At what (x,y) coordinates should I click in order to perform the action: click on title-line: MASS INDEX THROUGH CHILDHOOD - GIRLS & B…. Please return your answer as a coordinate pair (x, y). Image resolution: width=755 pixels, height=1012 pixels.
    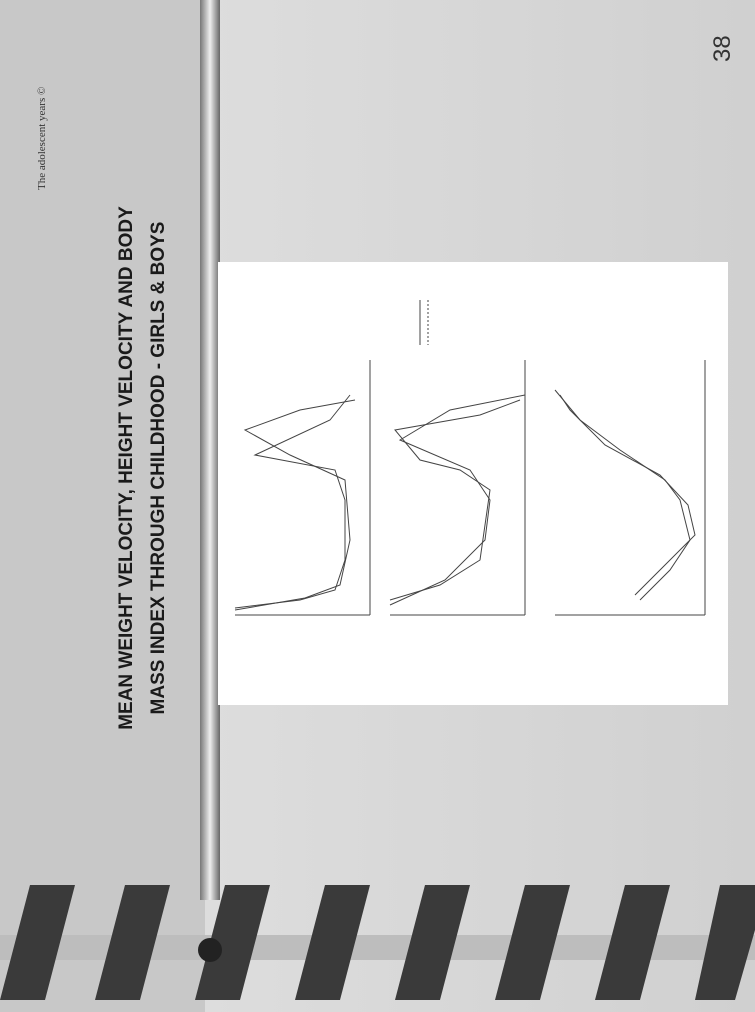
    Looking at the image, I should click on (158, 468).